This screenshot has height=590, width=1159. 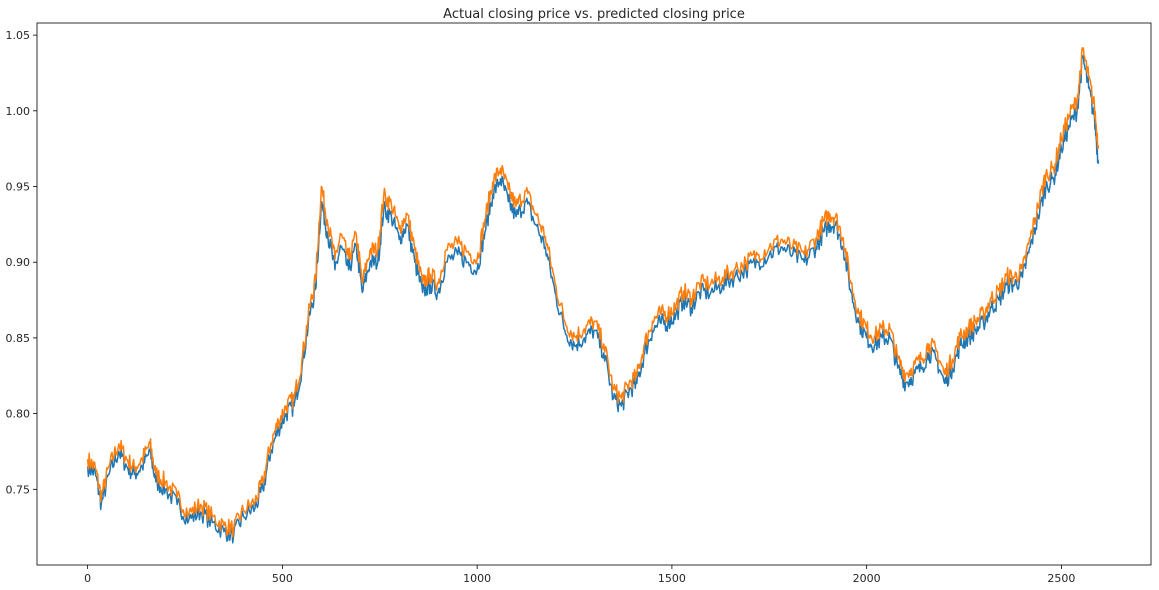 I want to click on x-tick-label: 1500, so click(x=672, y=578).